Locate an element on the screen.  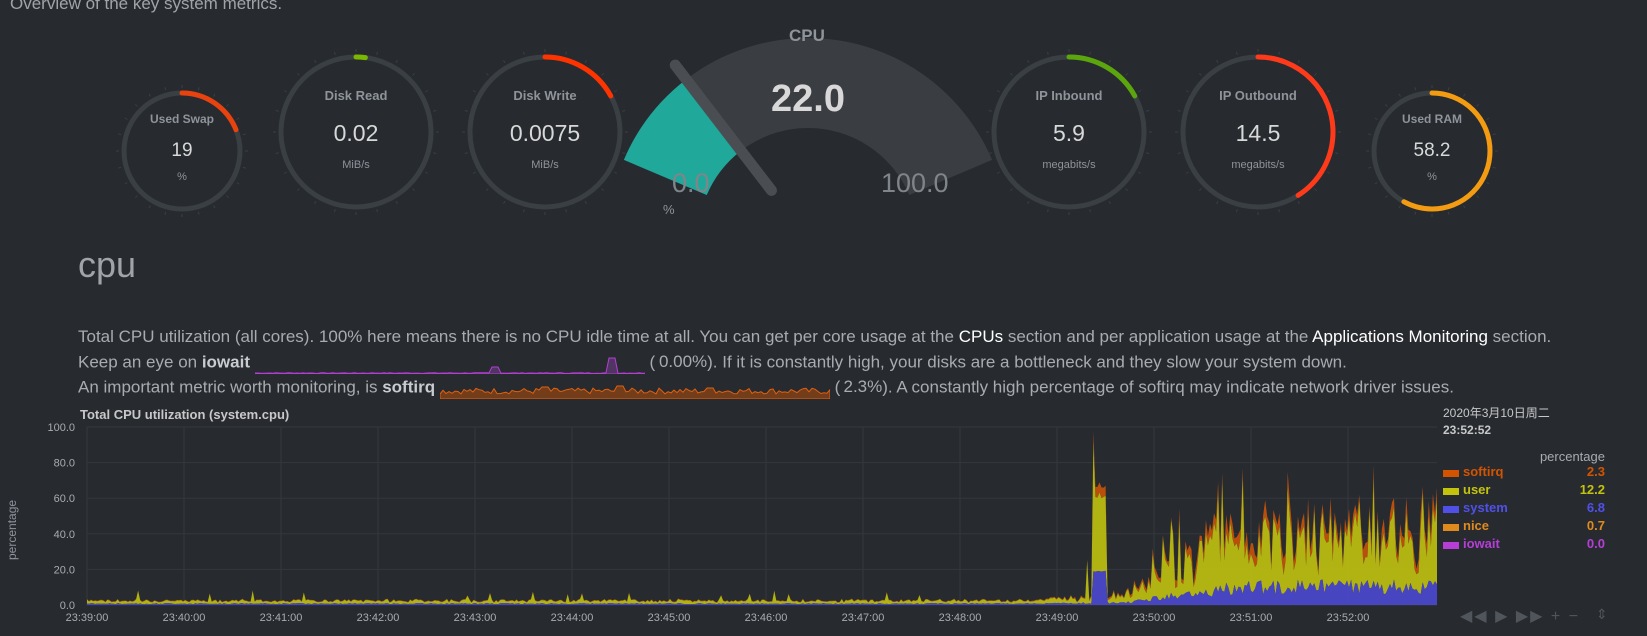
cpu-gauge-value: 22.0 is located at coordinates (808, 99).